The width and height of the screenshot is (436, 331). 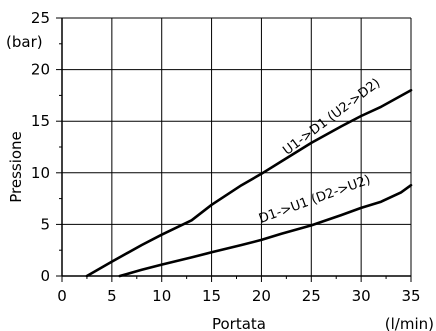 What do you see at coordinates (16, 167) in the screenshot?
I see `y-axis-label: Pressione` at bounding box center [16, 167].